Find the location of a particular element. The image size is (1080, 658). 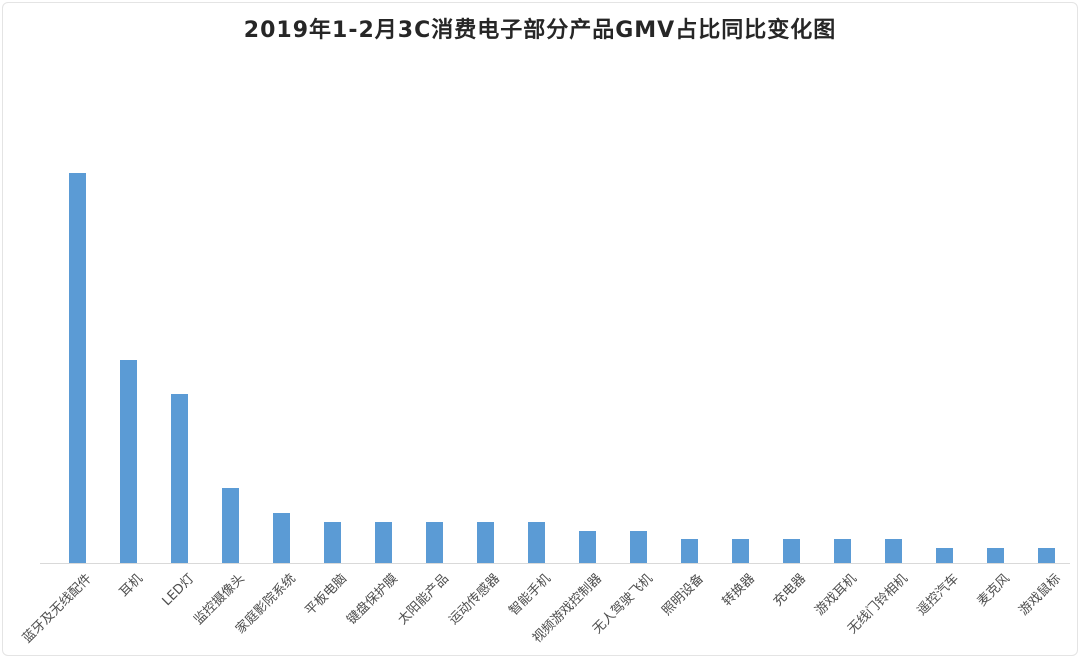

x-axis-label-13: 照明设备 is located at coordinates (683, 595).